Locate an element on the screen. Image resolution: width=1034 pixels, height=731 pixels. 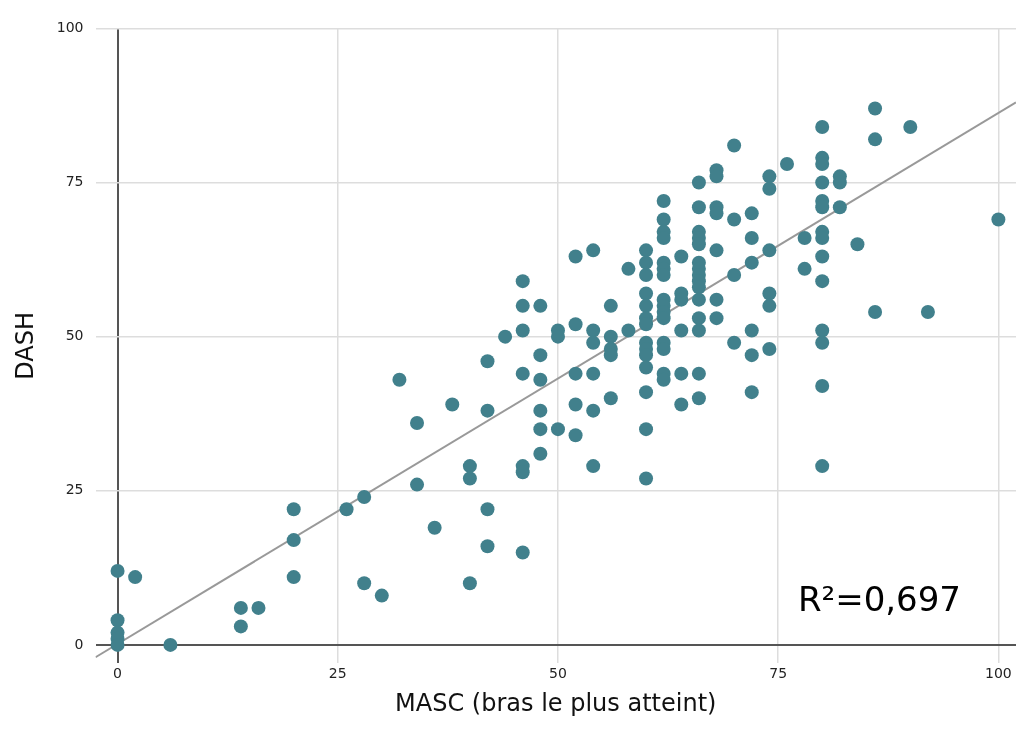
x-tick-label: 100 is located at coordinates (998, 673).